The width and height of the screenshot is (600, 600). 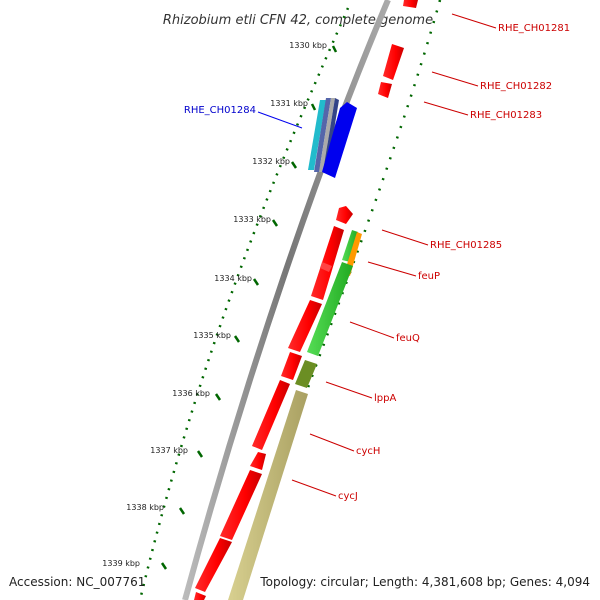 What do you see at coordinates (331, 135) in the screenshot?
I see `gene-rhe-ch01284-stripe-navy` at bounding box center [331, 135].